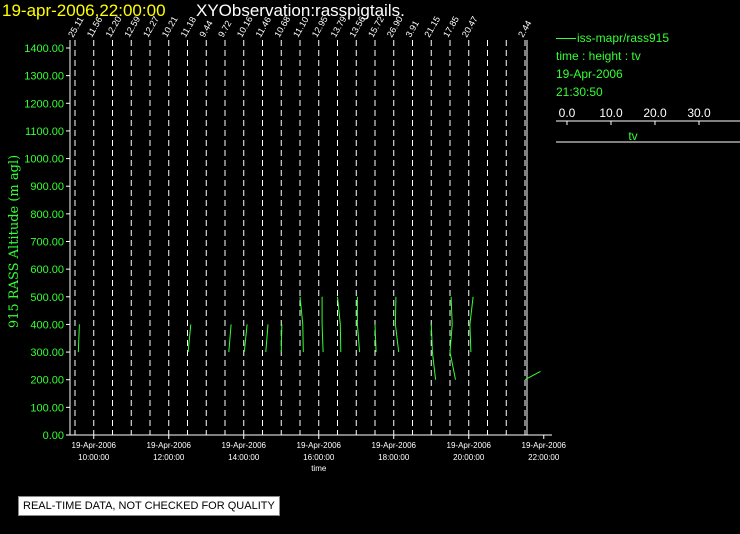 The height and width of the screenshot is (534, 740). I want to click on chart-subtitle: XYObservation:rasspigtails., so click(300, 10).